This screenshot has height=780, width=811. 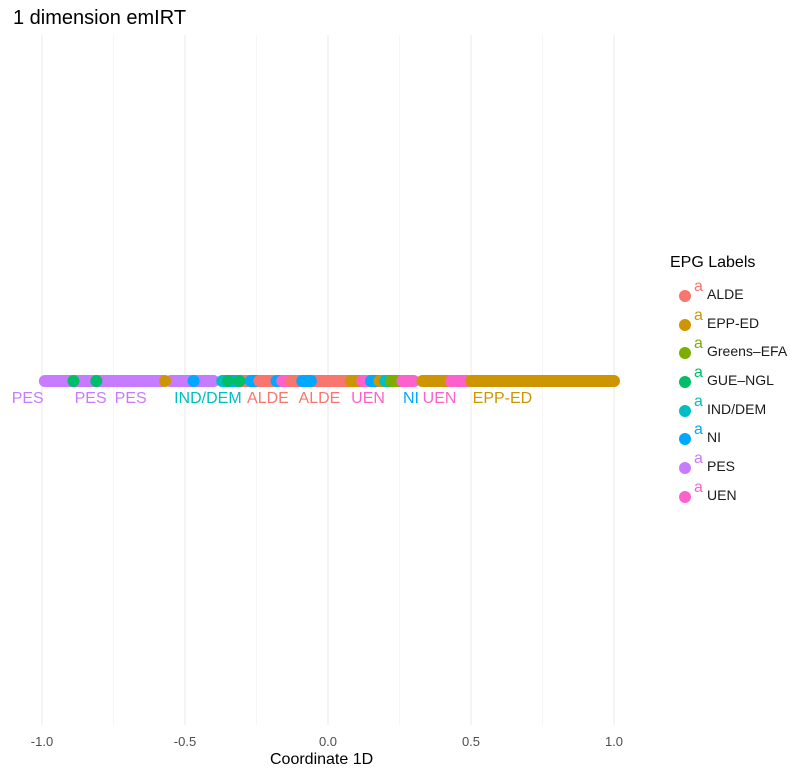 What do you see at coordinates (503, 398) in the screenshot?
I see `data-label: EPP-ED` at bounding box center [503, 398].